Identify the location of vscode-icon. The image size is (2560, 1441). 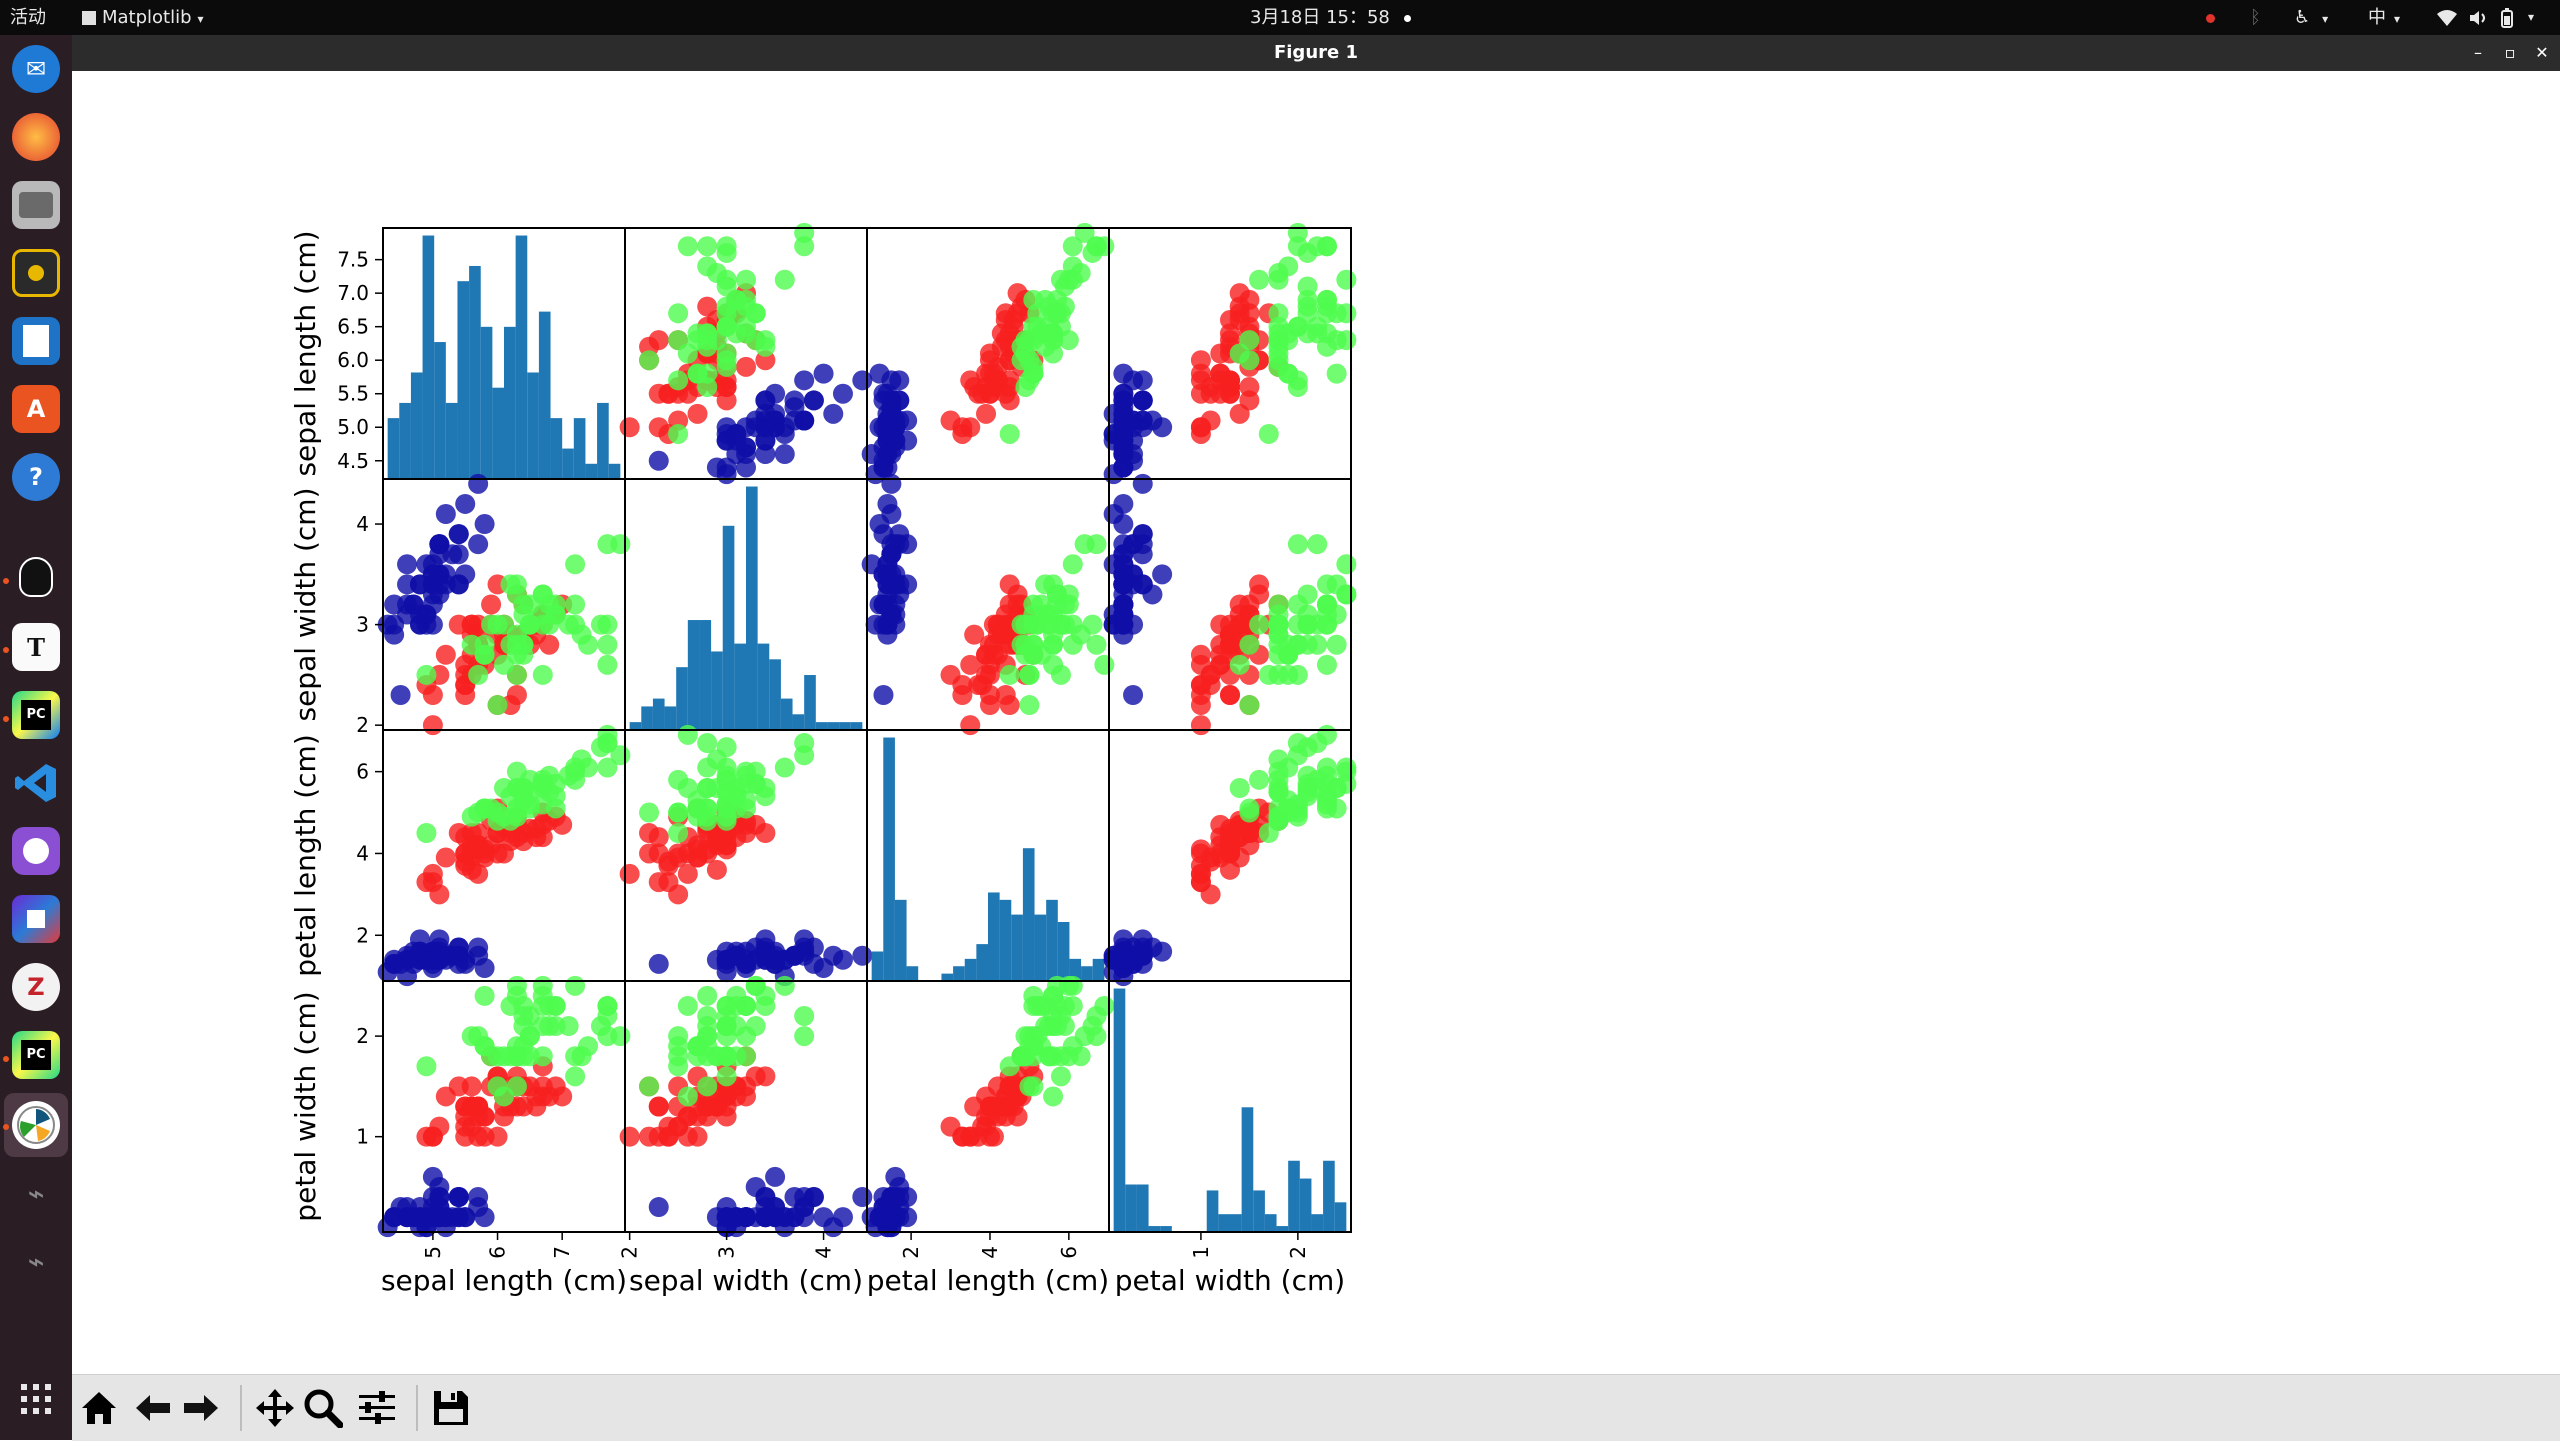
(36, 783).